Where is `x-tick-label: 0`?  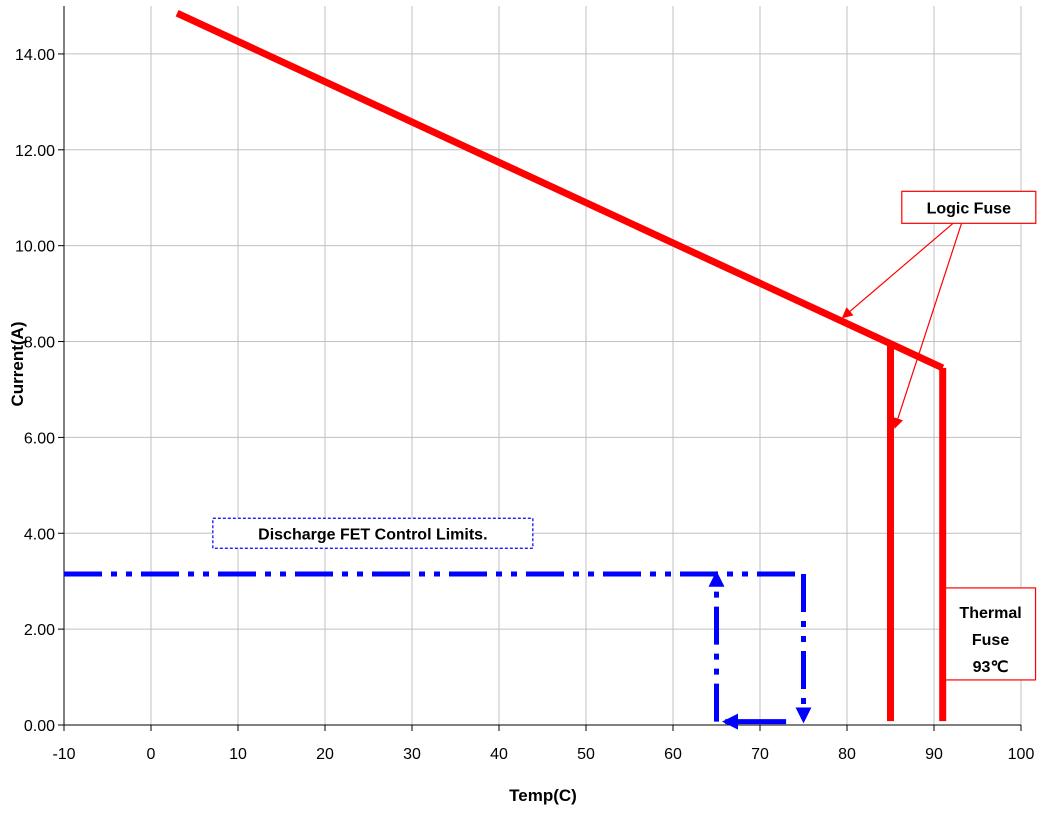 x-tick-label: 0 is located at coordinates (151, 754).